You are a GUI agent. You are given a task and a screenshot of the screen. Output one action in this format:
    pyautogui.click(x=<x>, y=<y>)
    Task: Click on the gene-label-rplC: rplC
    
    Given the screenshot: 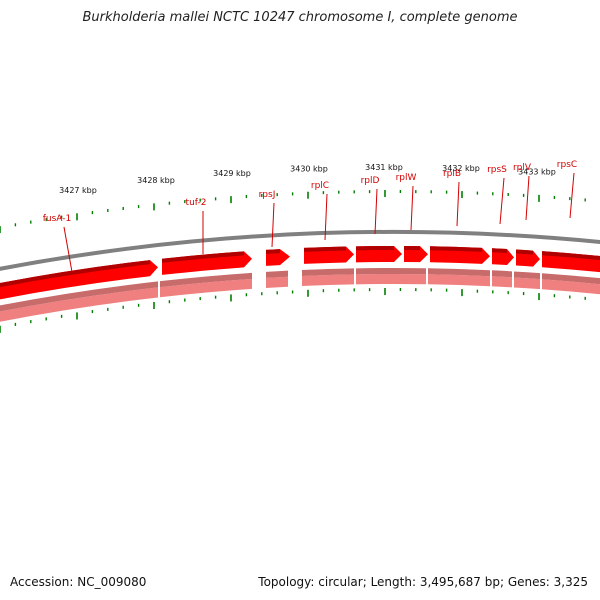 What is the action you would take?
    pyautogui.click(x=320, y=186)
    